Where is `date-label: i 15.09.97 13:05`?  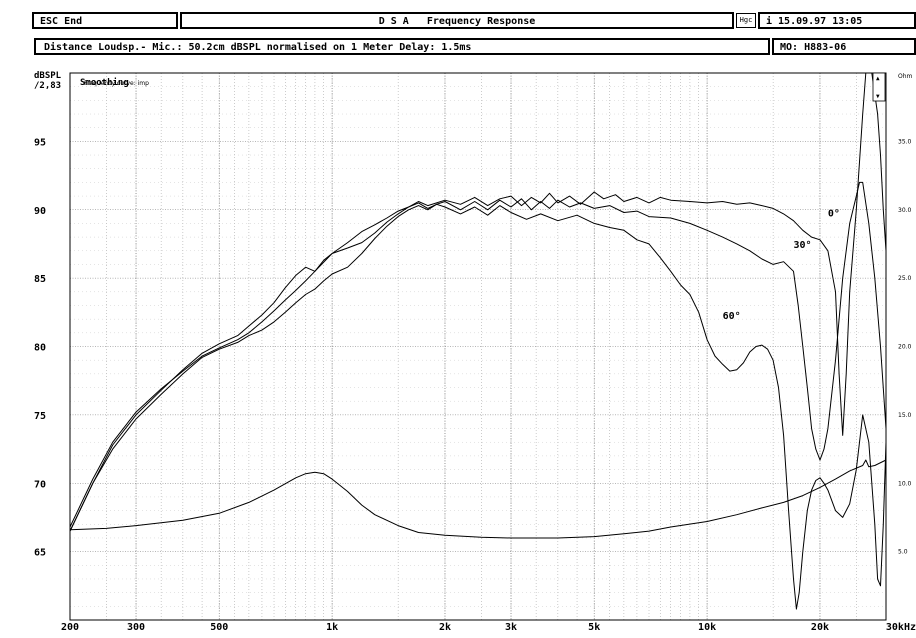 date-label: i 15.09.97 13:05 is located at coordinates (814, 21).